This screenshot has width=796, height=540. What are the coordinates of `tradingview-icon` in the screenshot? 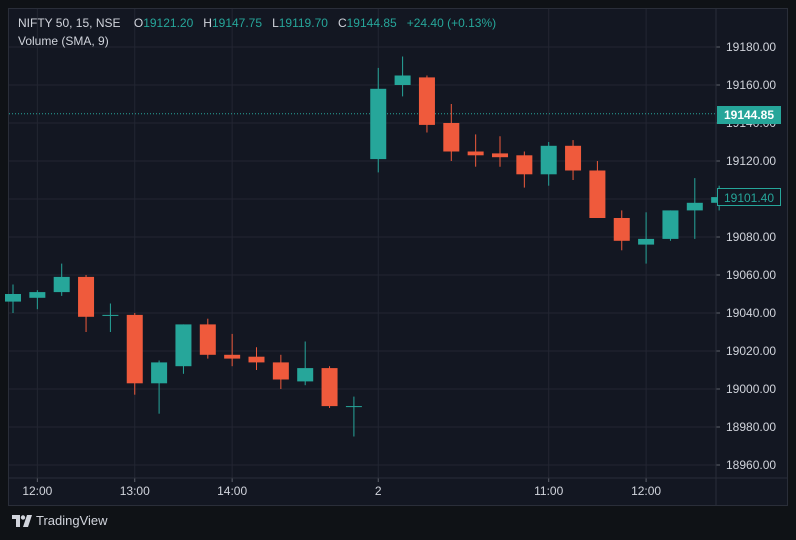 It's located at (22, 520).